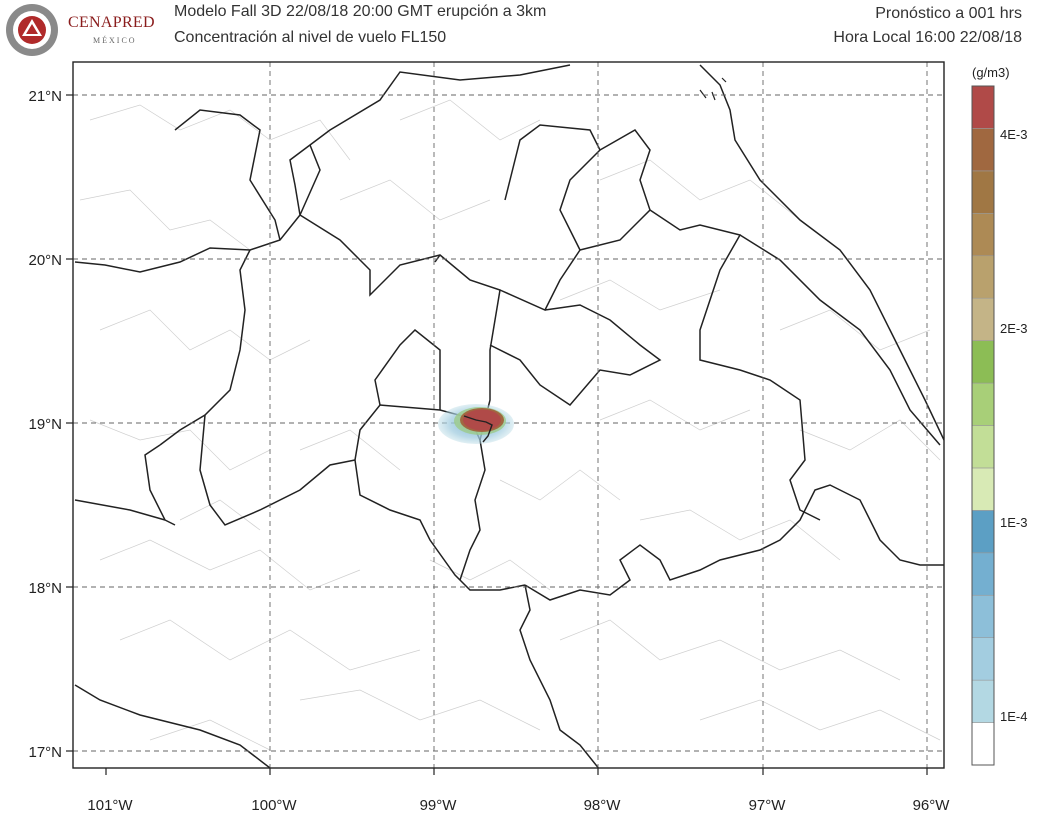 The height and width of the screenshot is (816, 1040). What do you see at coordinates (482, 420) in the screenshot?
I see `plume-core` at bounding box center [482, 420].